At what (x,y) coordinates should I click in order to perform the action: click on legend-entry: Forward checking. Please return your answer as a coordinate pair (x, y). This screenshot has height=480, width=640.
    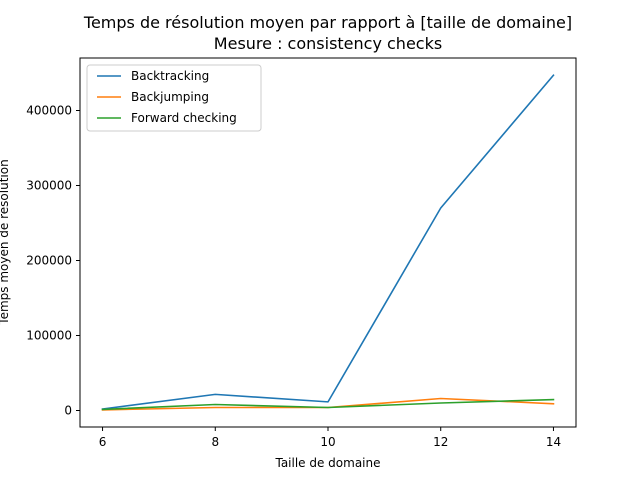
    Looking at the image, I should click on (184, 118).